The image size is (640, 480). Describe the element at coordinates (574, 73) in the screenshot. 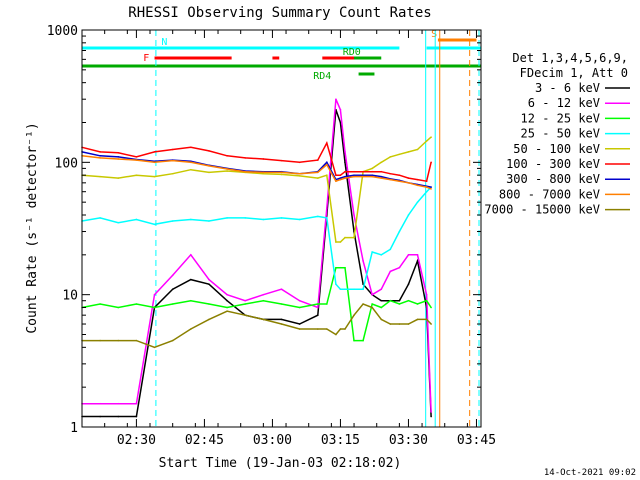

I see `legend-title-line-2: FDecim 1, Att 0` at that location.